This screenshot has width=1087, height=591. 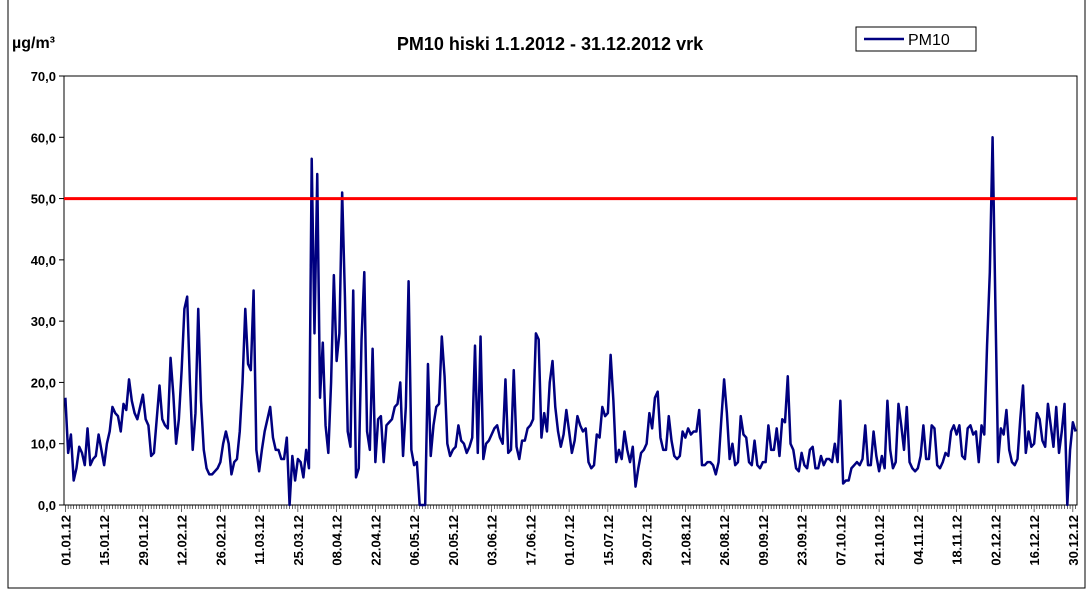 I want to click on x-tick-label: 22.04.12, so click(x=375, y=540).